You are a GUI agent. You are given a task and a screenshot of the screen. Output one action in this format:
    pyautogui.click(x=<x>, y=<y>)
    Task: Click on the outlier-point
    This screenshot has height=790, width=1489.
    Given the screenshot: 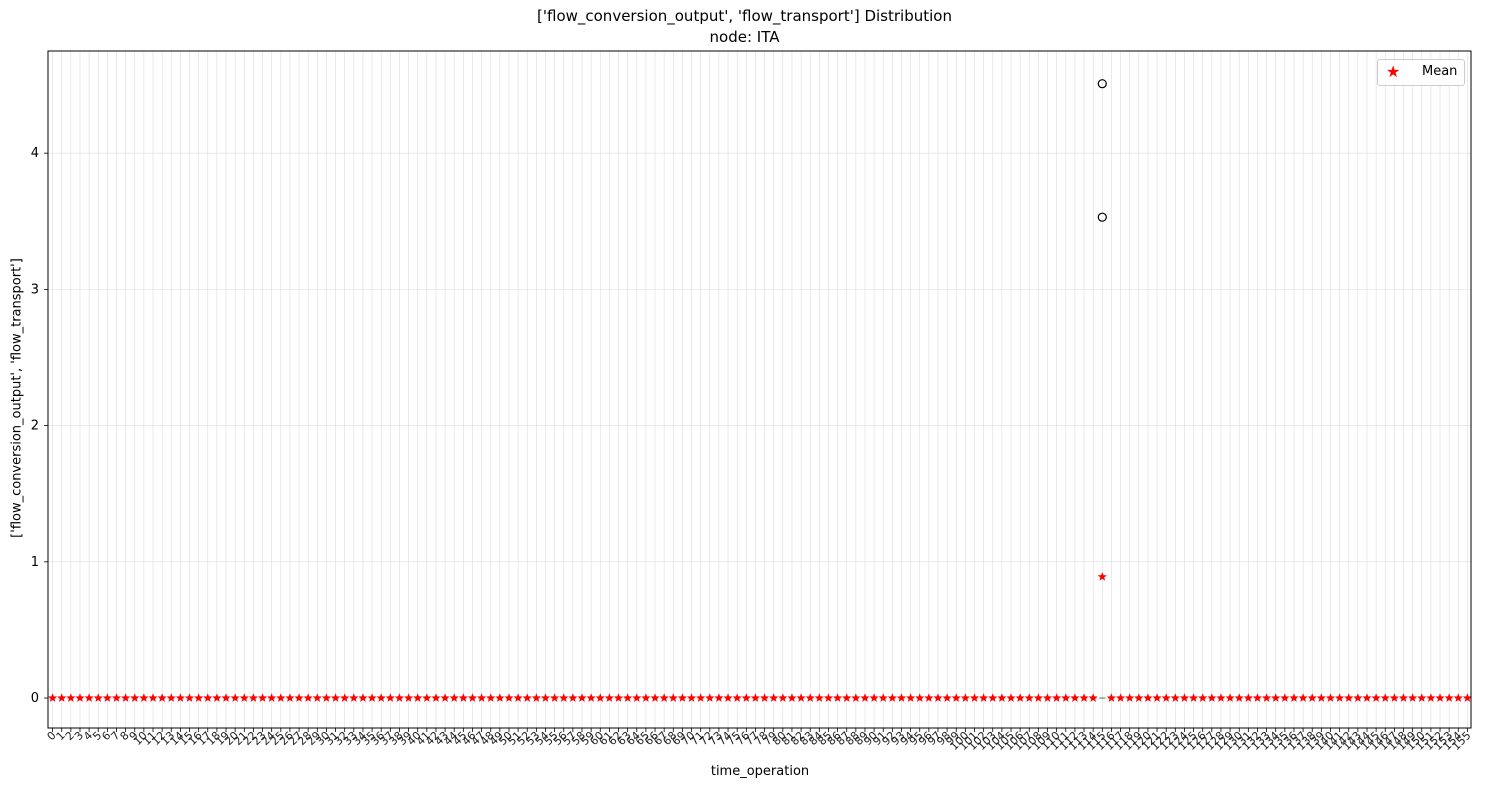 What is the action you would take?
    pyautogui.click(x=1102, y=84)
    